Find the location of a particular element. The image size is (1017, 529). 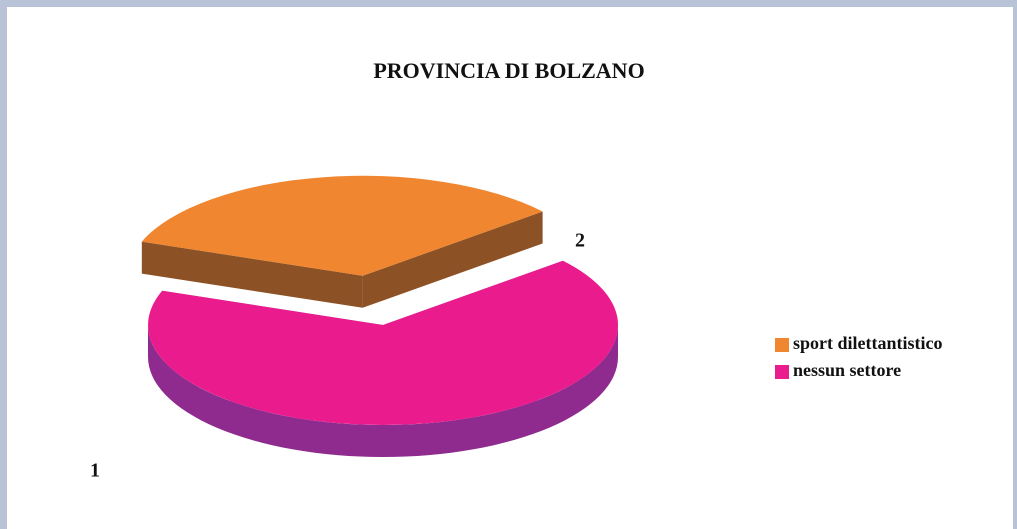

data-label: 1 is located at coordinates (95, 471).